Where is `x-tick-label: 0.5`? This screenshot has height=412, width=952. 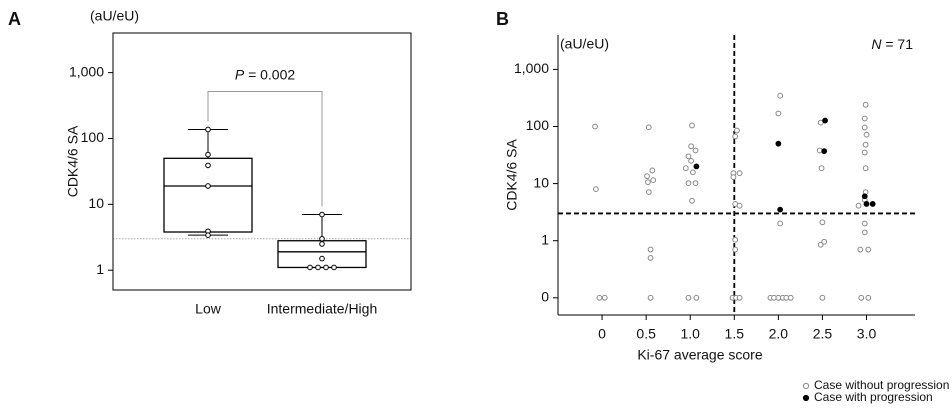
x-tick-label: 0.5 is located at coordinates (646, 334).